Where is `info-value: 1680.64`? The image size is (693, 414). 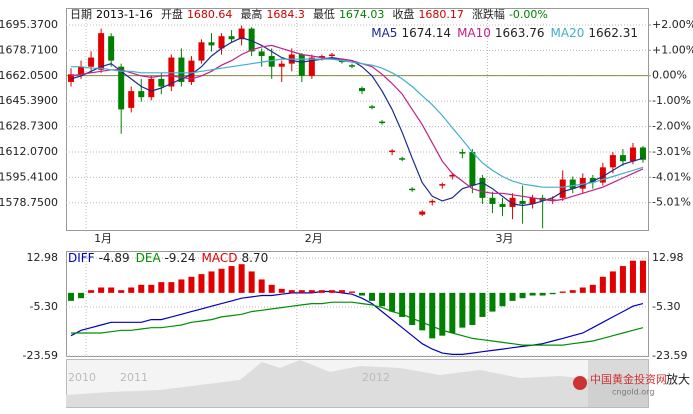 info-value: 1680.64 is located at coordinates (210, 14).